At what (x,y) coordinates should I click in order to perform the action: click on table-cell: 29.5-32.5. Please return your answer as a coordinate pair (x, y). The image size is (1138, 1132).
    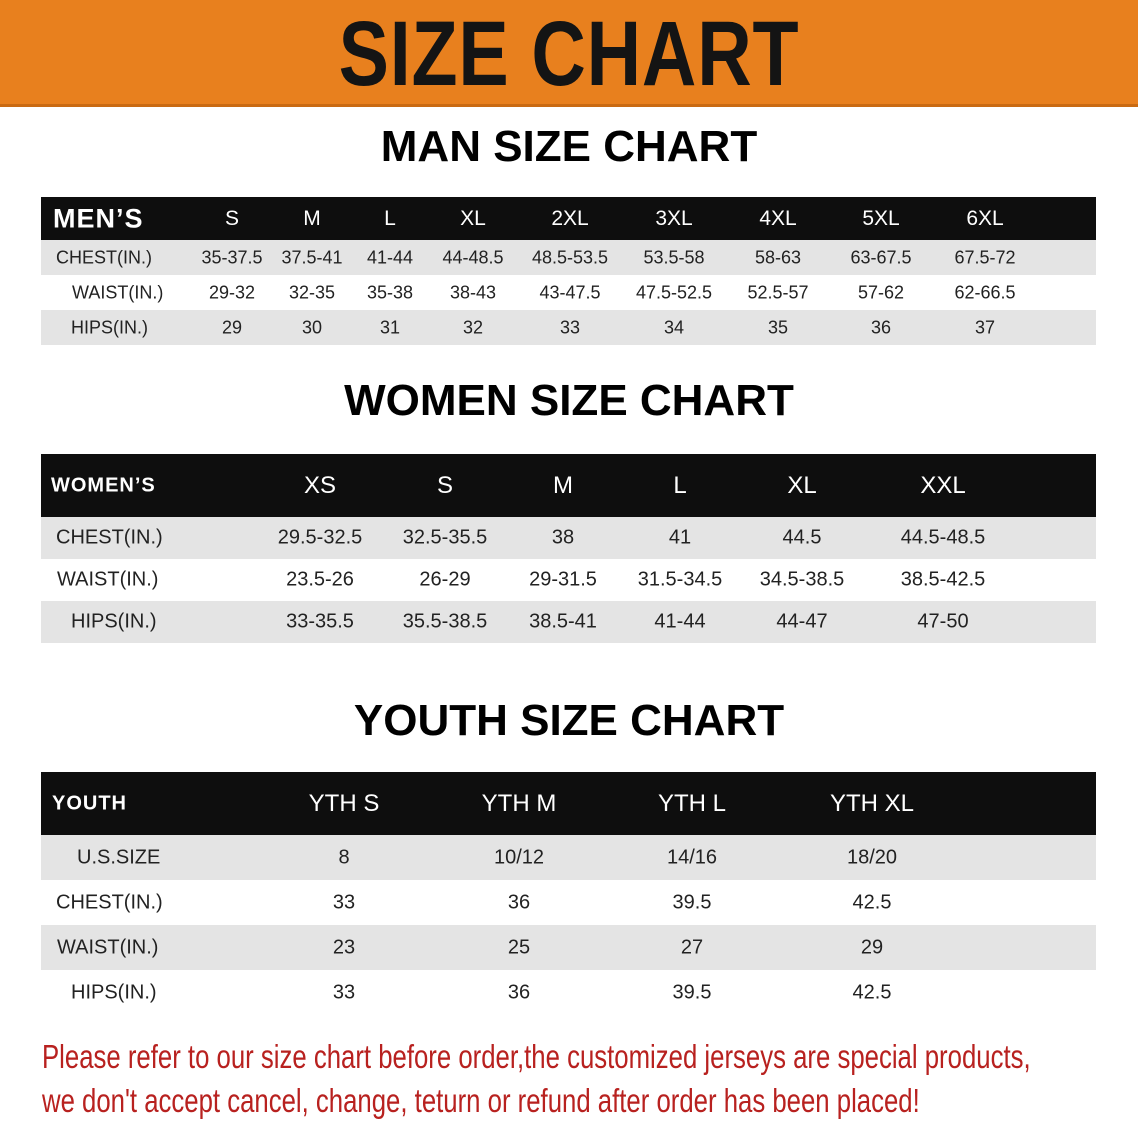
    Looking at the image, I should click on (320, 537).